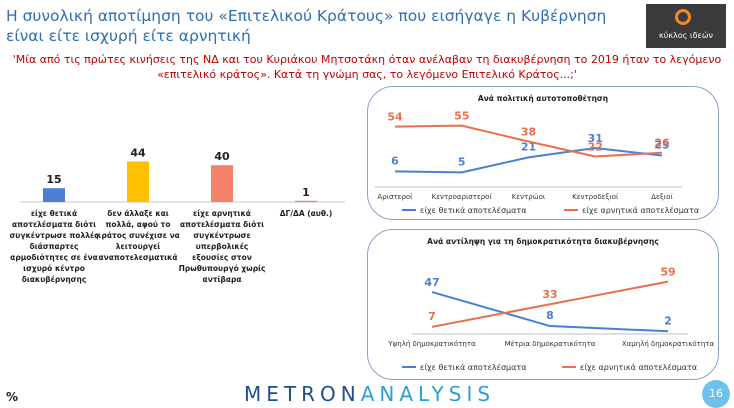 The image size is (734, 408). What do you see at coordinates (528, 132) in the screenshot?
I see `data-label: 38` at bounding box center [528, 132].